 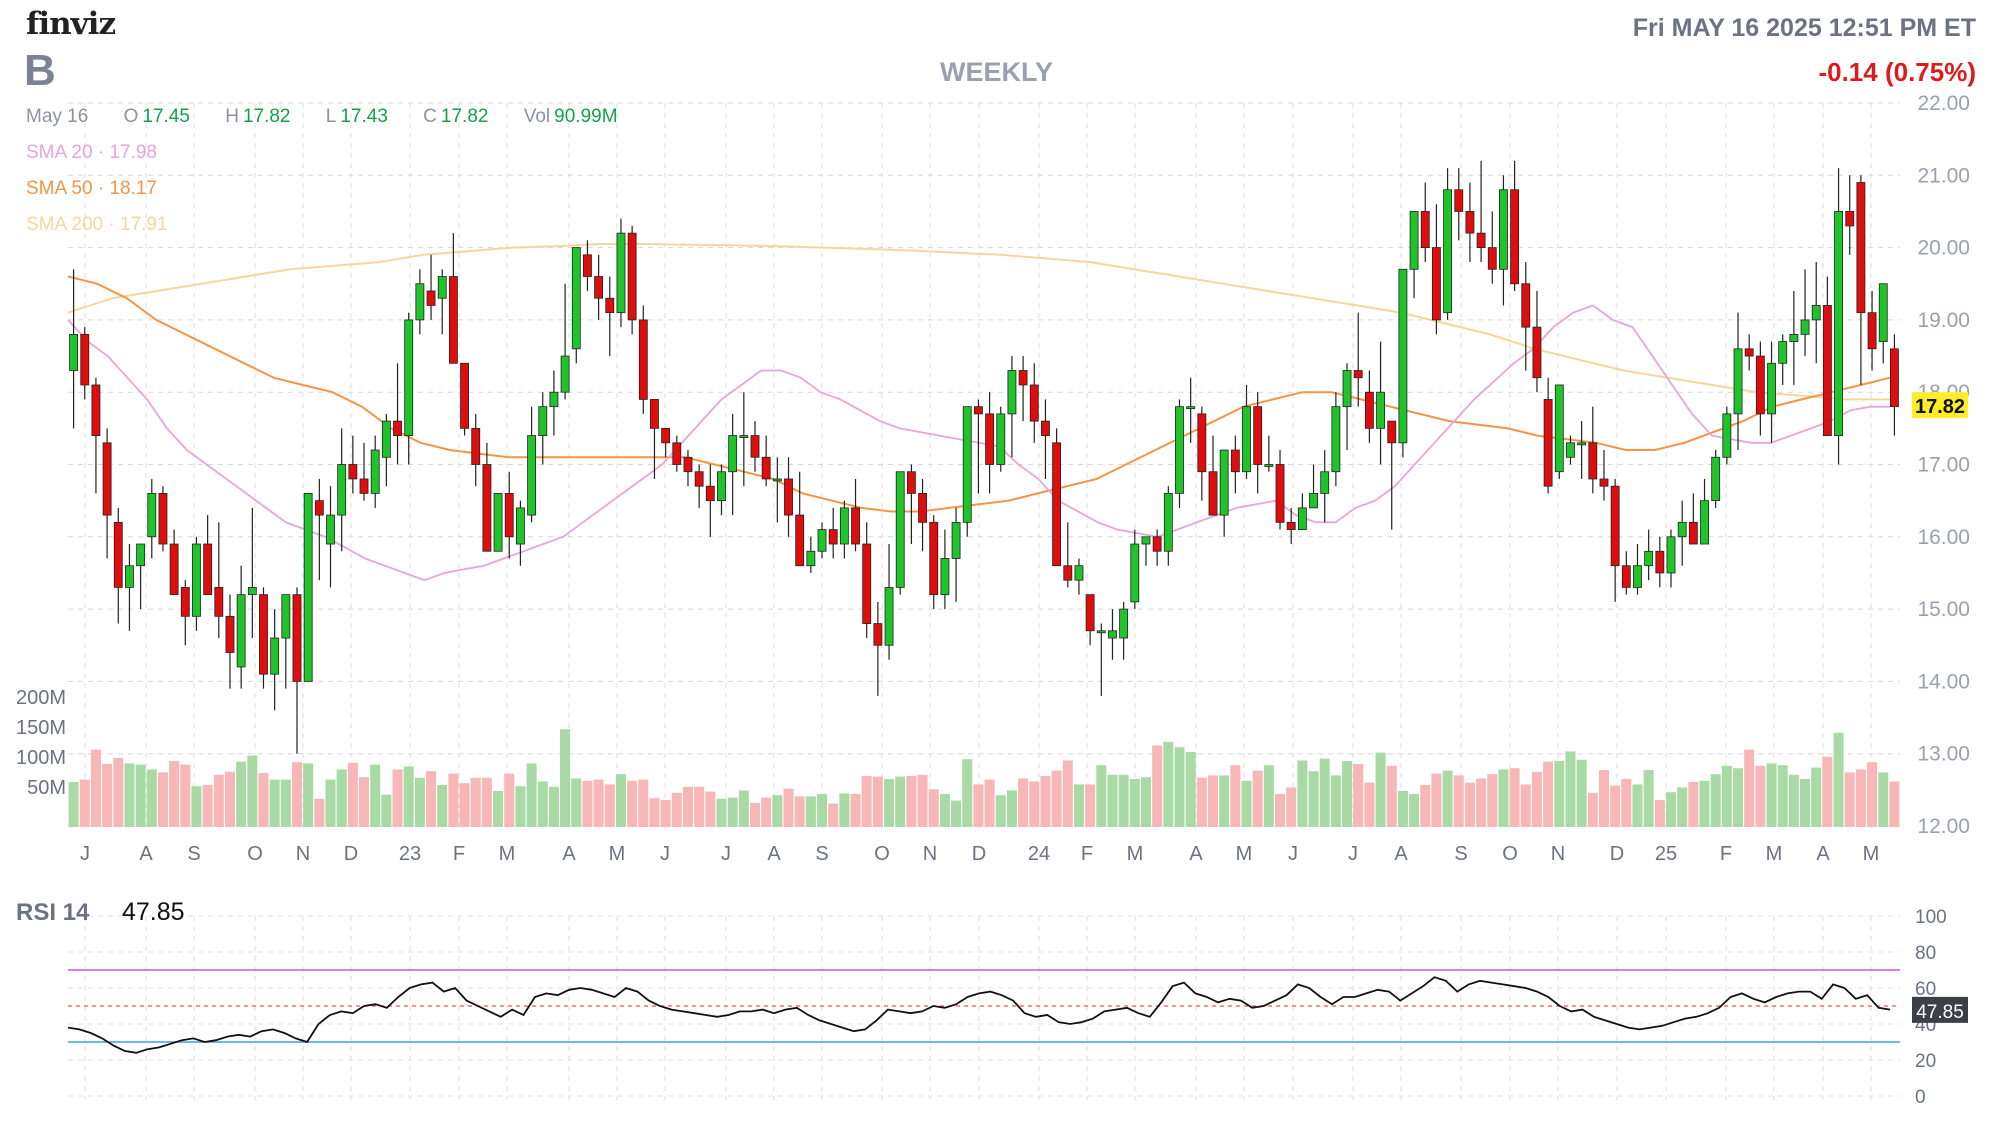 I want to click on sma20-legend: SMA 20 · 17.98, so click(x=91, y=153).